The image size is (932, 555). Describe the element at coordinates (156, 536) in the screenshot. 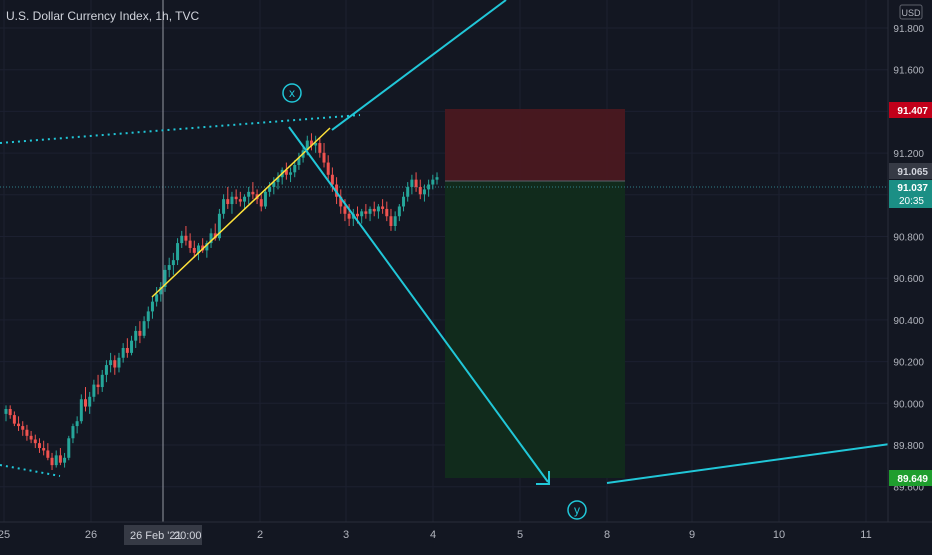

I see `crosshair-date-label: 26 Feb '21` at that location.